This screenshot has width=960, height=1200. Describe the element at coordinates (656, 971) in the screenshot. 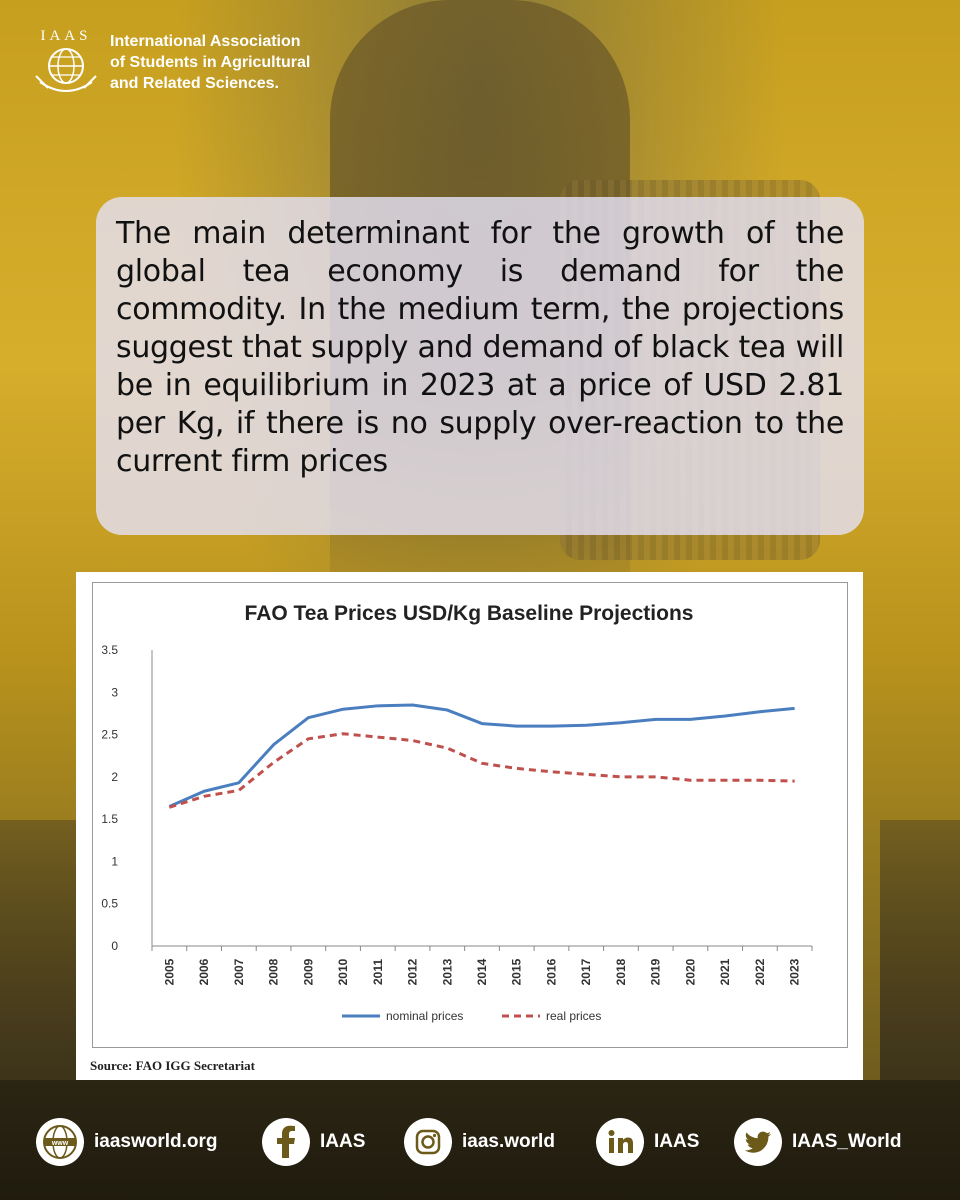

I see `x-tick-label: 2019` at that location.